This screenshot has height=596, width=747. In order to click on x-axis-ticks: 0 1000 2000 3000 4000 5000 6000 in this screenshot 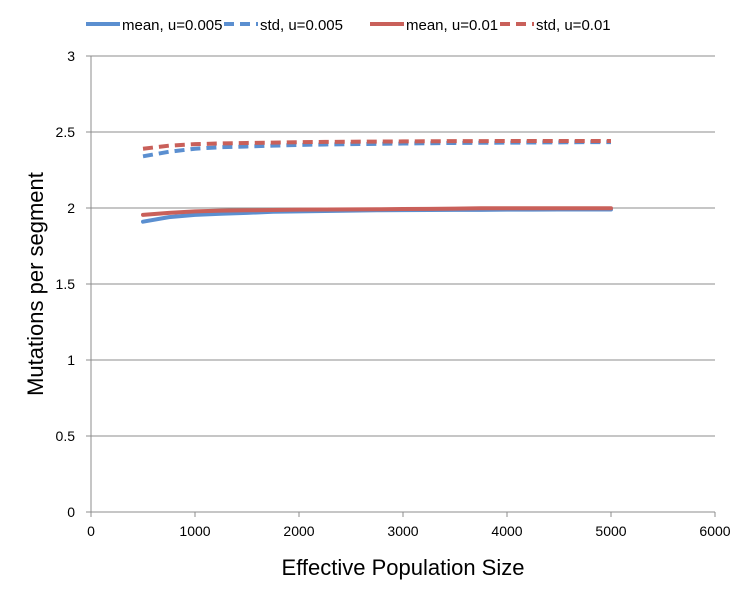, I will do `click(409, 525)`.